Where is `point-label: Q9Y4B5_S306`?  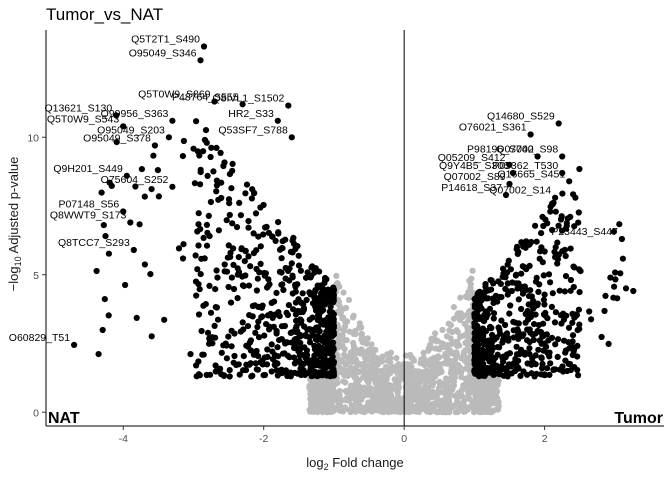
point-label: Q9Y4B5_S306 is located at coordinates (474, 166).